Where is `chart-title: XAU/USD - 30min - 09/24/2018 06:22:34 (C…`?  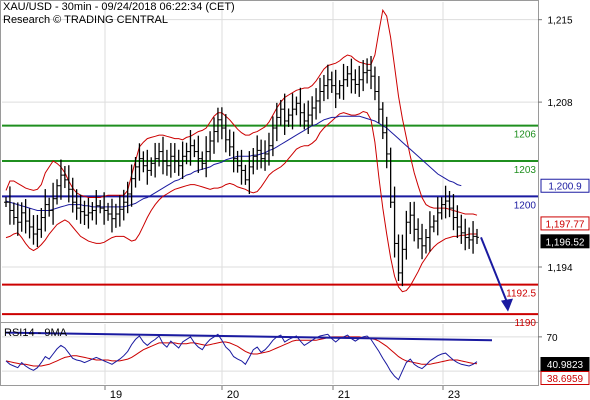 chart-title: XAU/USD - 30min - 09/24/2018 06:22:34 (C… is located at coordinates (119, 7).